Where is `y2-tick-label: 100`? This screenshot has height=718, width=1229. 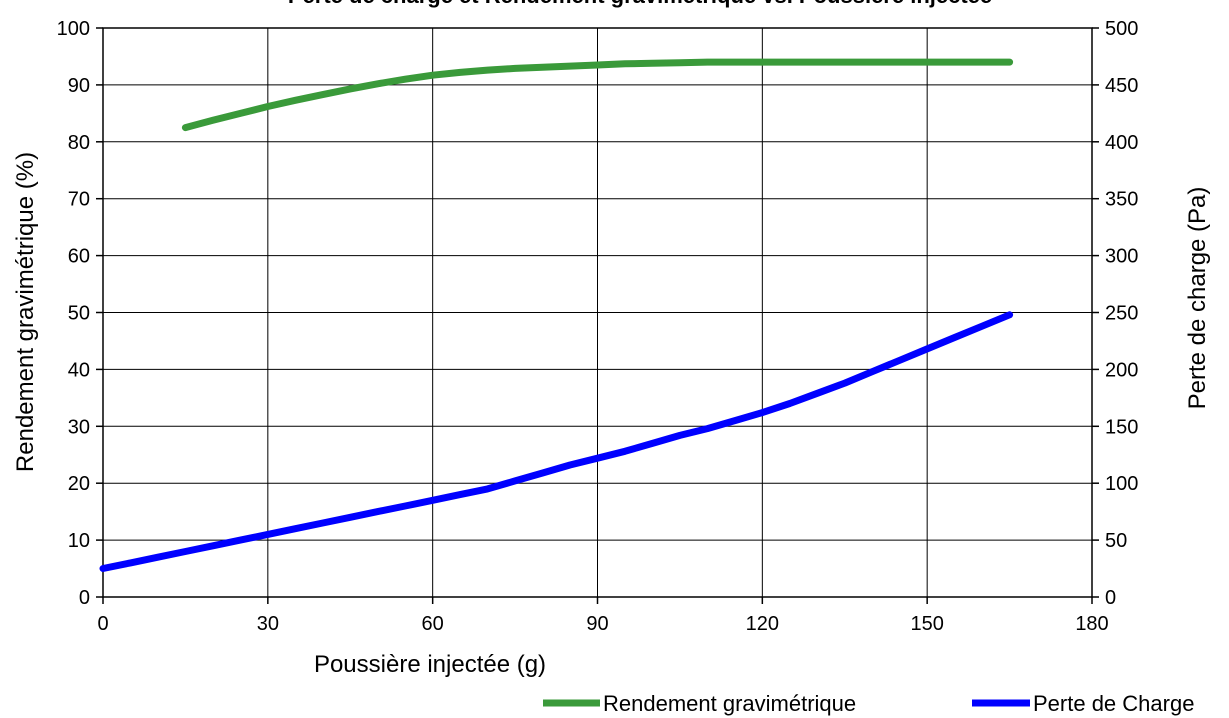 y2-tick-label: 100 is located at coordinates (1121, 484).